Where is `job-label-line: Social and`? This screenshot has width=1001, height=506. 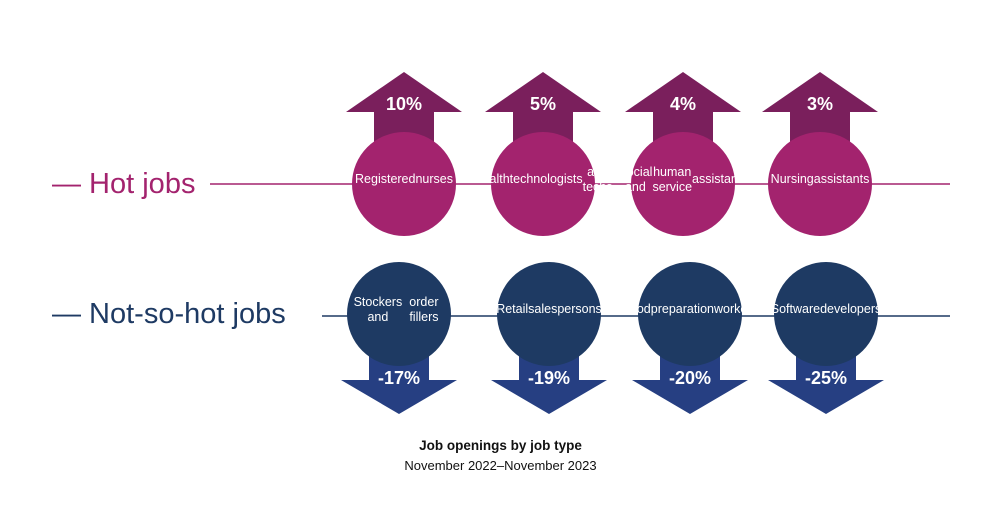
job-label-line: Social and is located at coordinates (635, 179).